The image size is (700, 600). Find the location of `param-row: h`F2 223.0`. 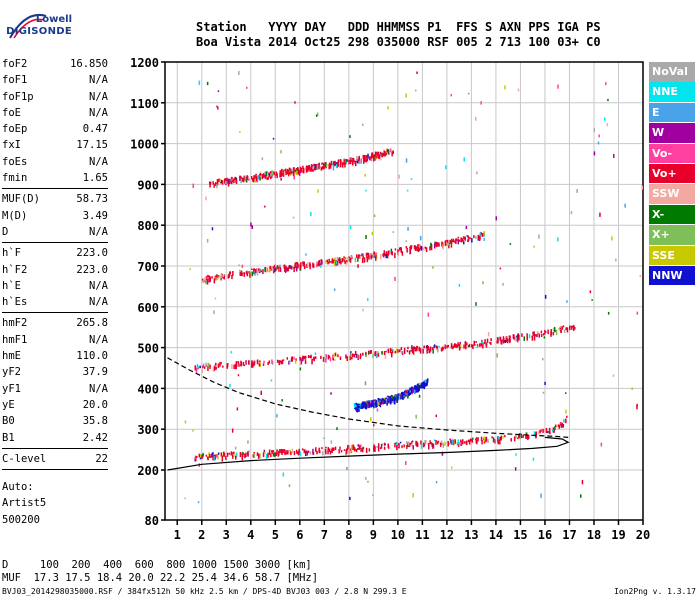

param-row: h`F2 223.0 is located at coordinates (55, 270).